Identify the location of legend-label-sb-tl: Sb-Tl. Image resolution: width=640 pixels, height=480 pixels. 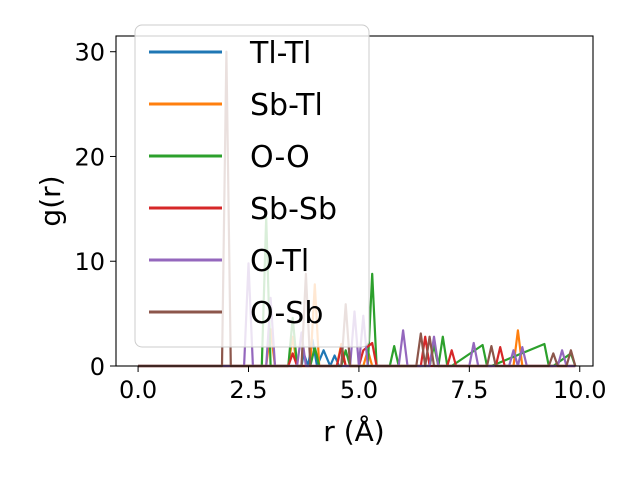
(286, 105).